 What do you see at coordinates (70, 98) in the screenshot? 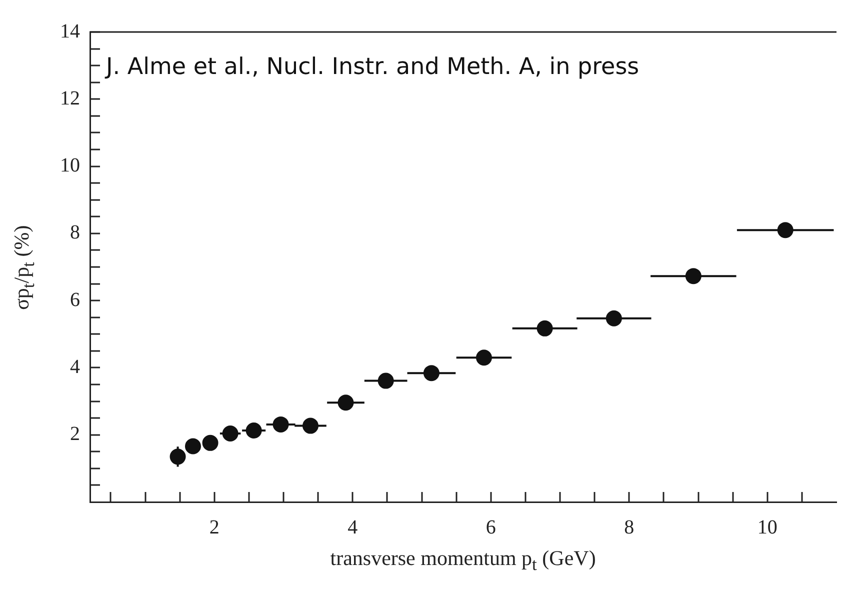
I see `y-tick-label: 12` at bounding box center [70, 98].